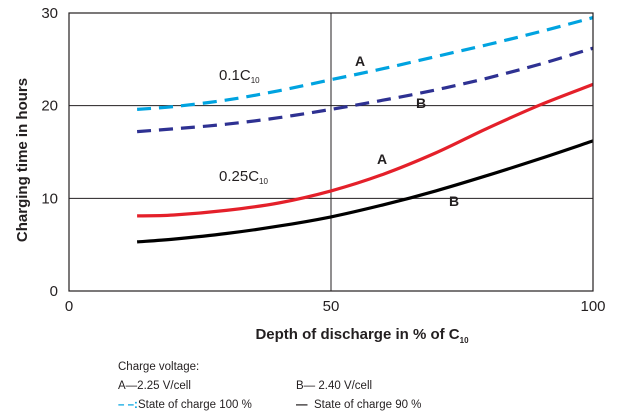  I want to click on rate-low-main: 0.1C, so click(235, 75).